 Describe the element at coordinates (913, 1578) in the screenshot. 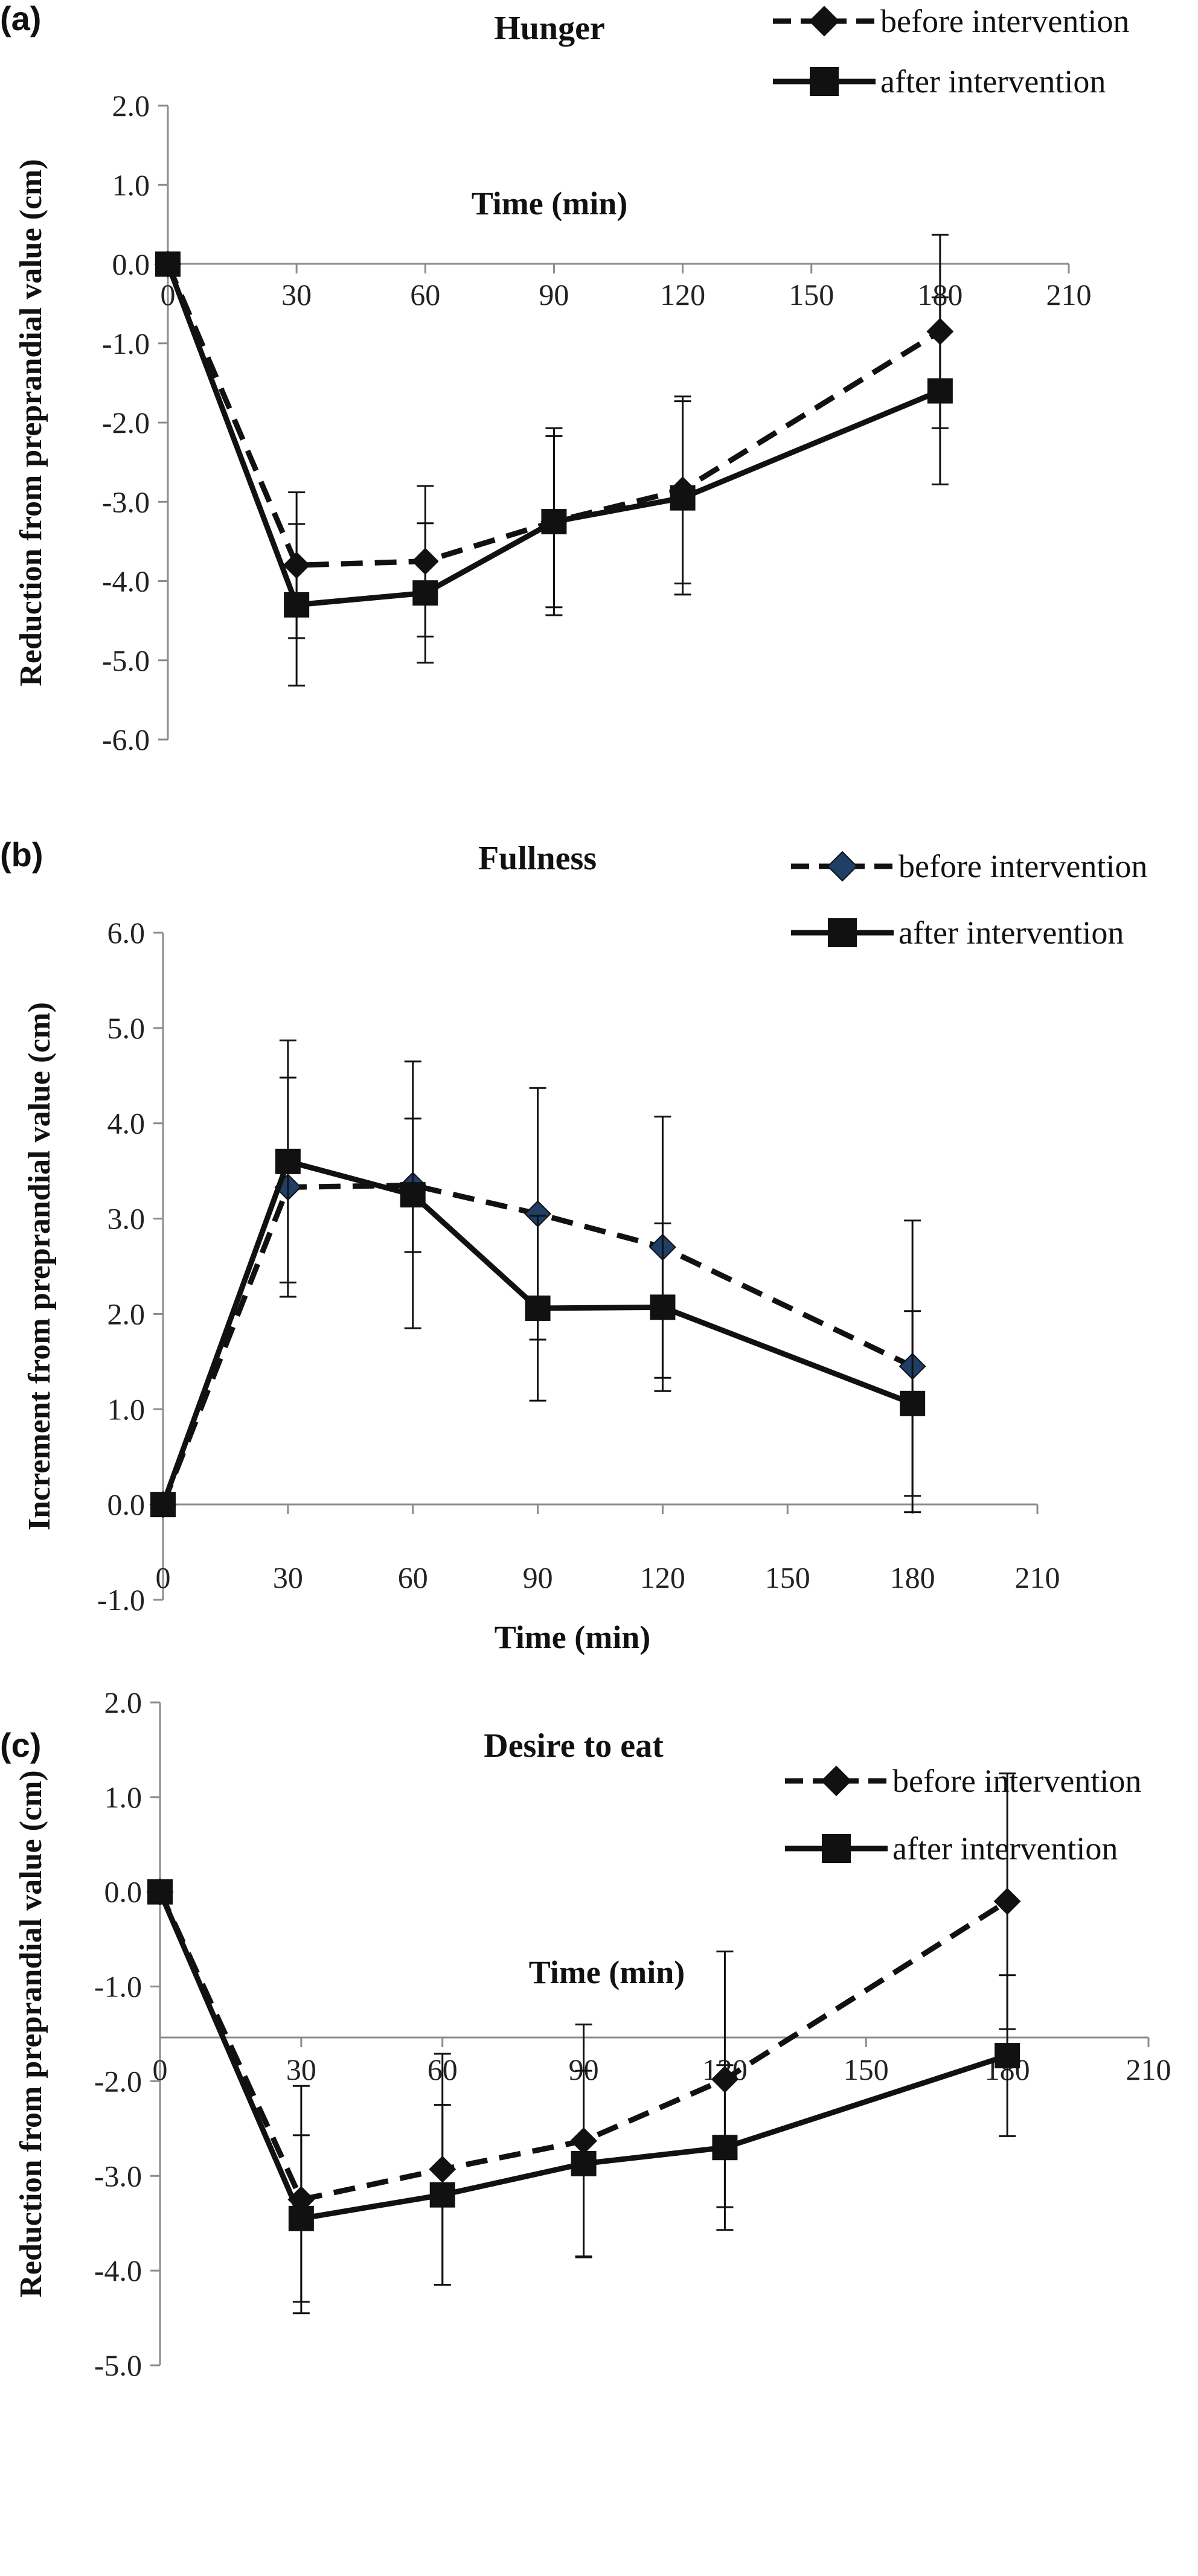

I see `x-tick-label: 180` at that location.